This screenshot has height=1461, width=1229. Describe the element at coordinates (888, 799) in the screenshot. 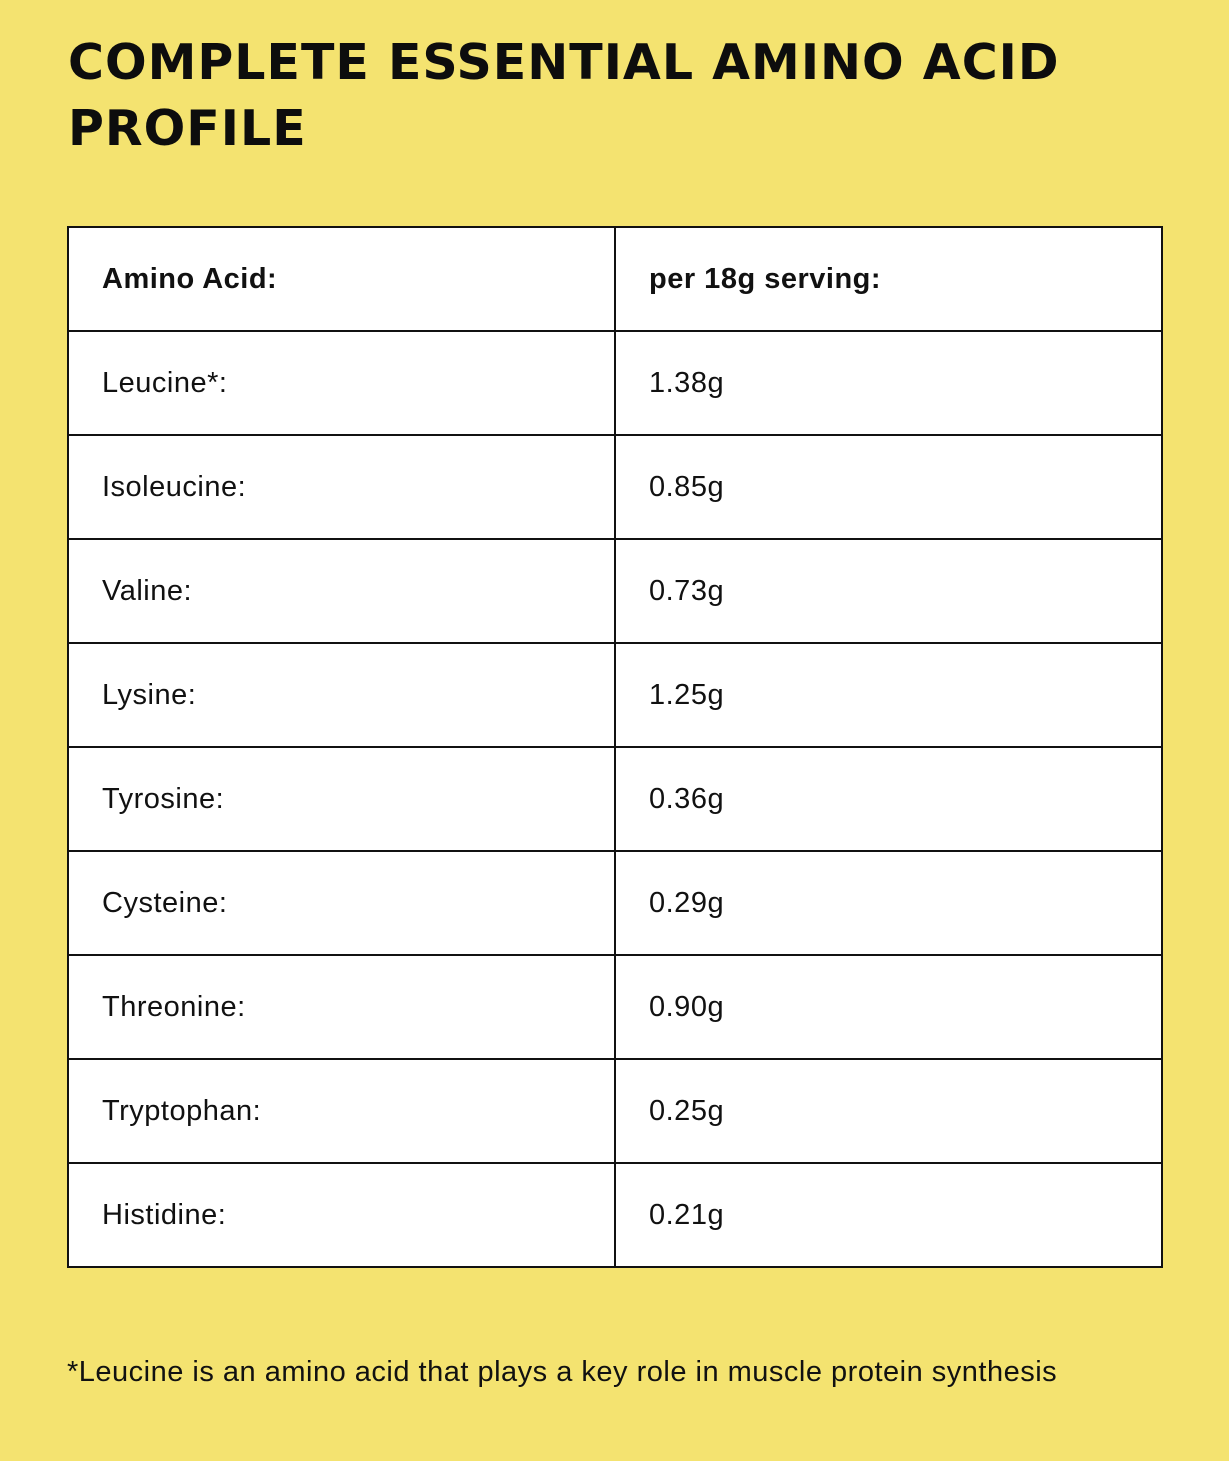

I see `amino-acid-amount: 0.36g` at that location.